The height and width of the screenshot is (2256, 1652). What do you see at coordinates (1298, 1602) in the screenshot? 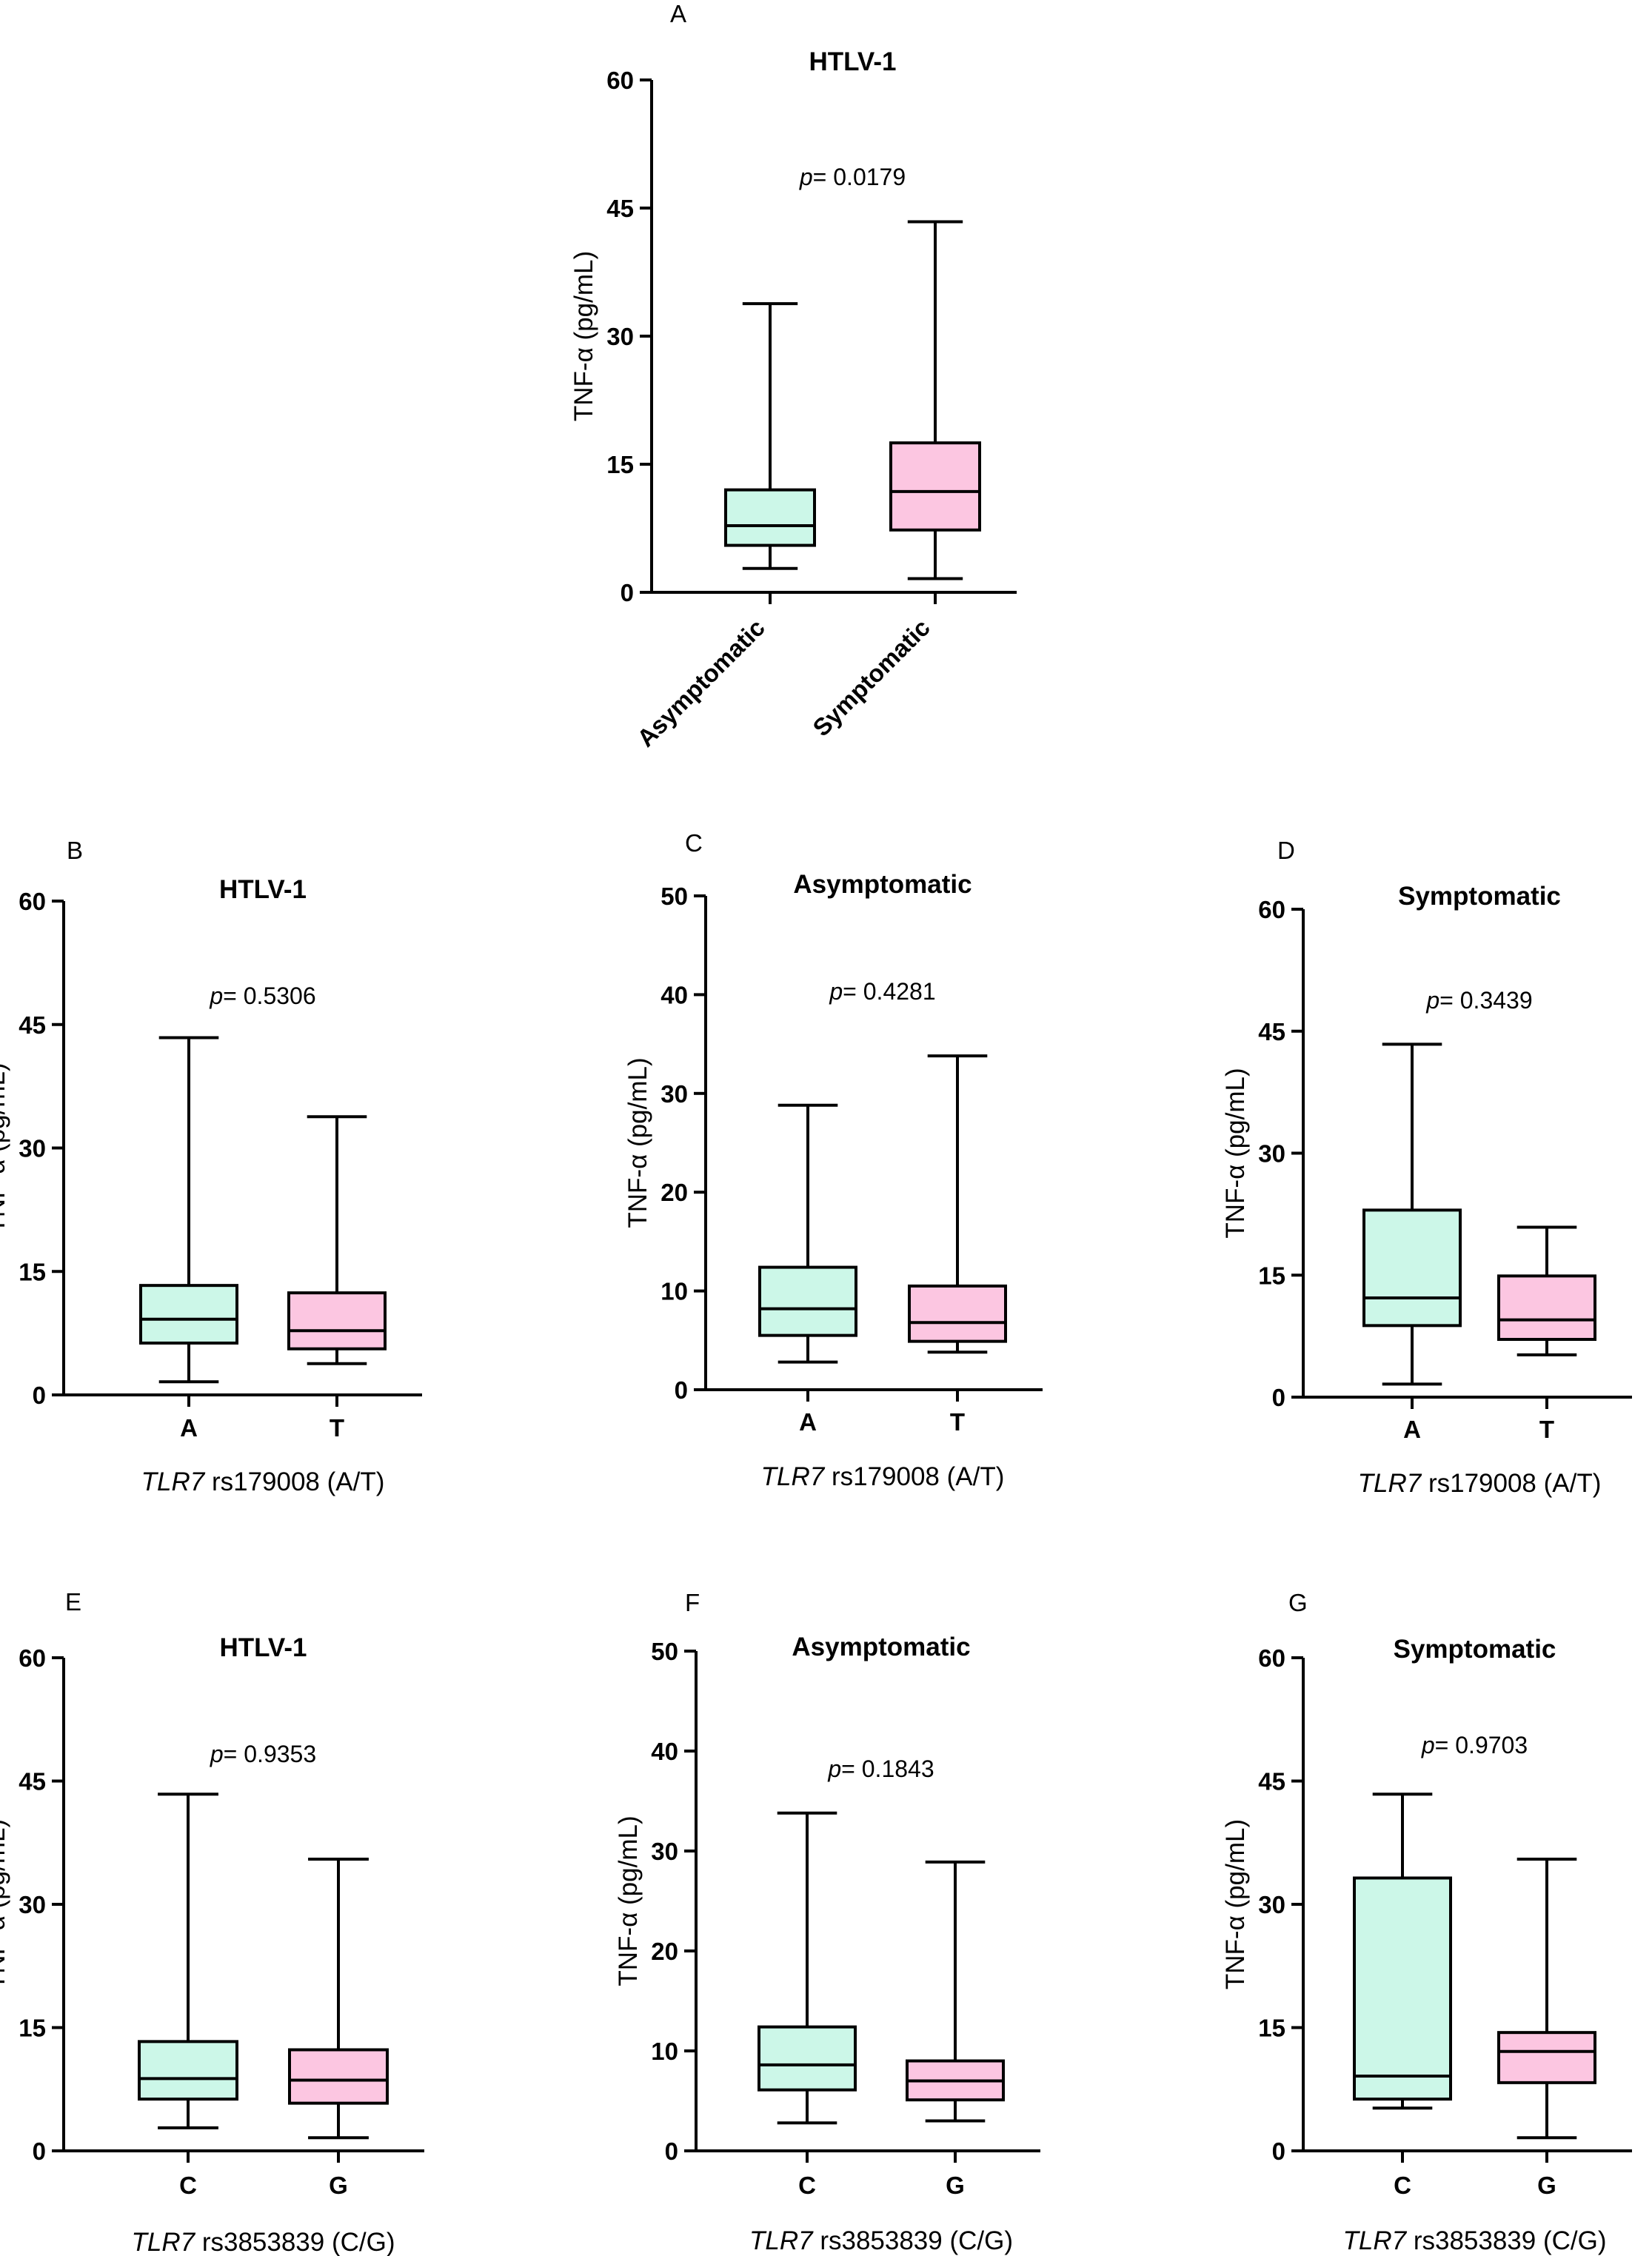
I see `panel-letter: G` at bounding box center [1298, 1602].